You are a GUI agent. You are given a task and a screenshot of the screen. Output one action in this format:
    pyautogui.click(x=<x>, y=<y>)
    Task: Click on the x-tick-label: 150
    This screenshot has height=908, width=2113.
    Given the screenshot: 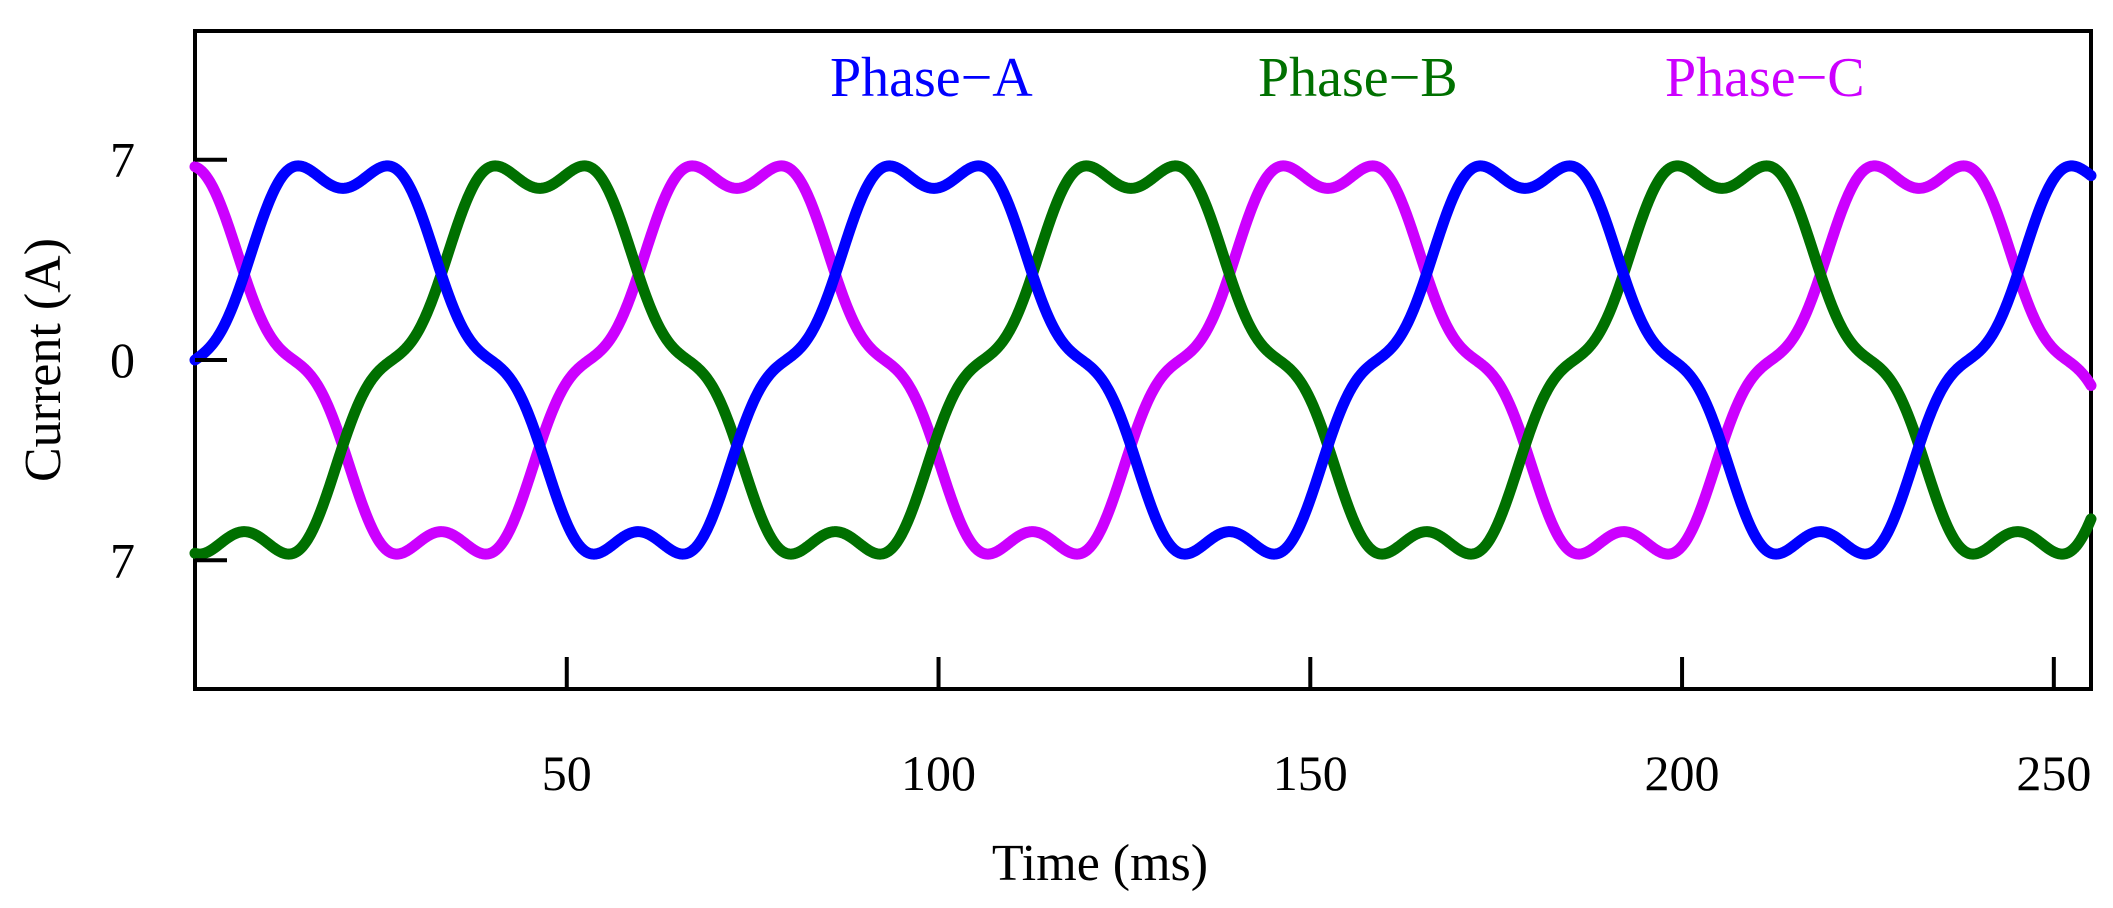 What is the action you would take?
    pyautogui.click(x=1310, y=773)
    